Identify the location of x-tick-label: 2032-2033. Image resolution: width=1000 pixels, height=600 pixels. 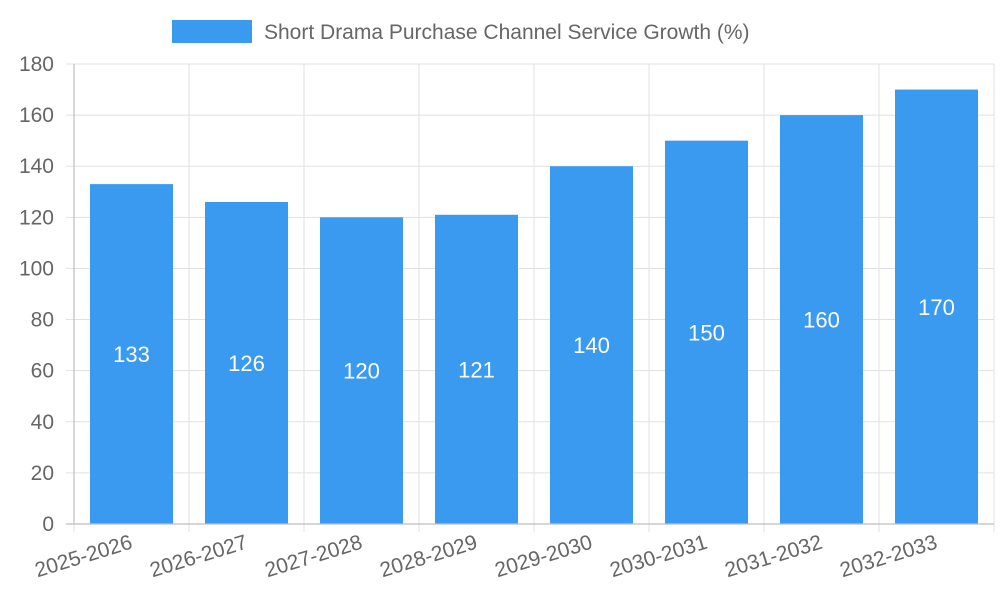
(888, 556).